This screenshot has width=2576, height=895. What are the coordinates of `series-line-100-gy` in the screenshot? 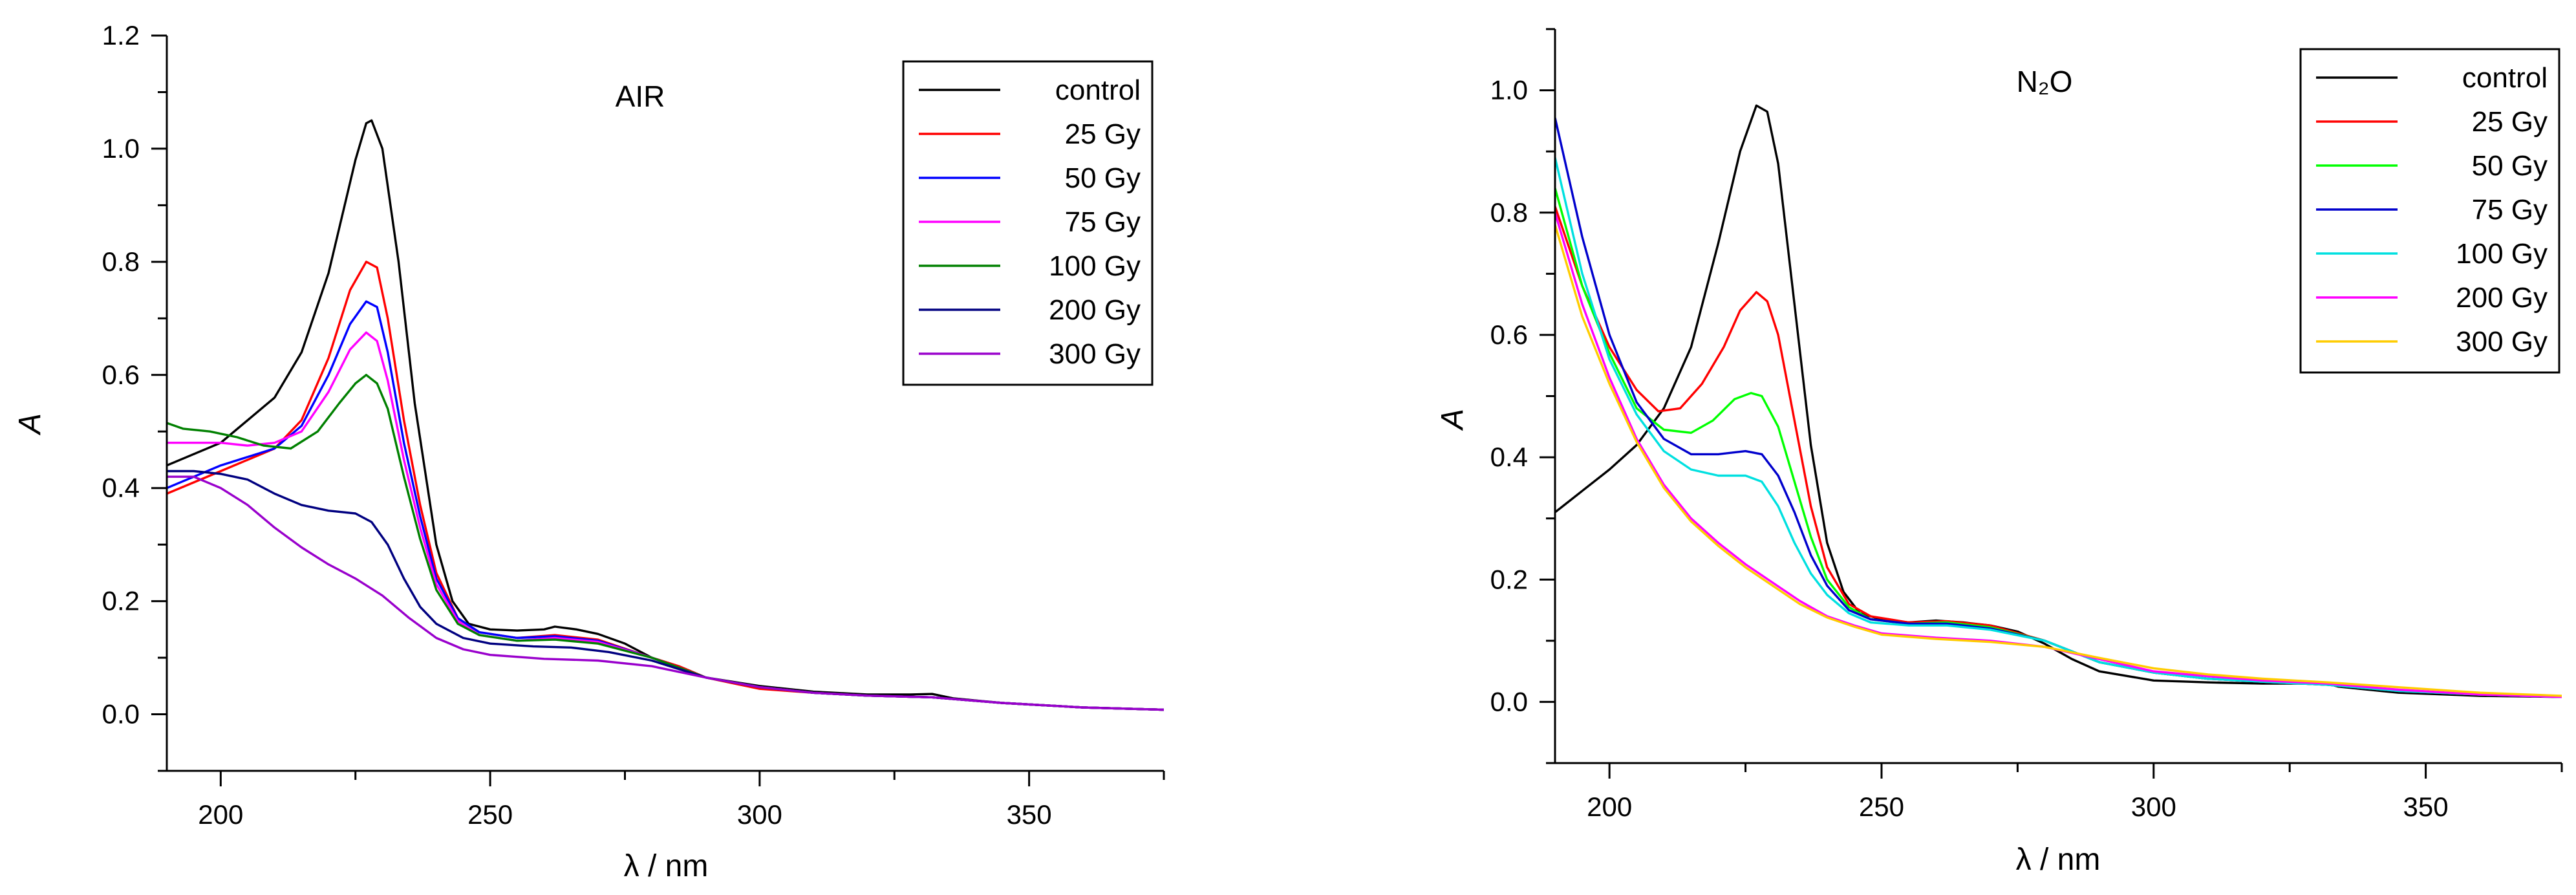 It's located at (666, 542).